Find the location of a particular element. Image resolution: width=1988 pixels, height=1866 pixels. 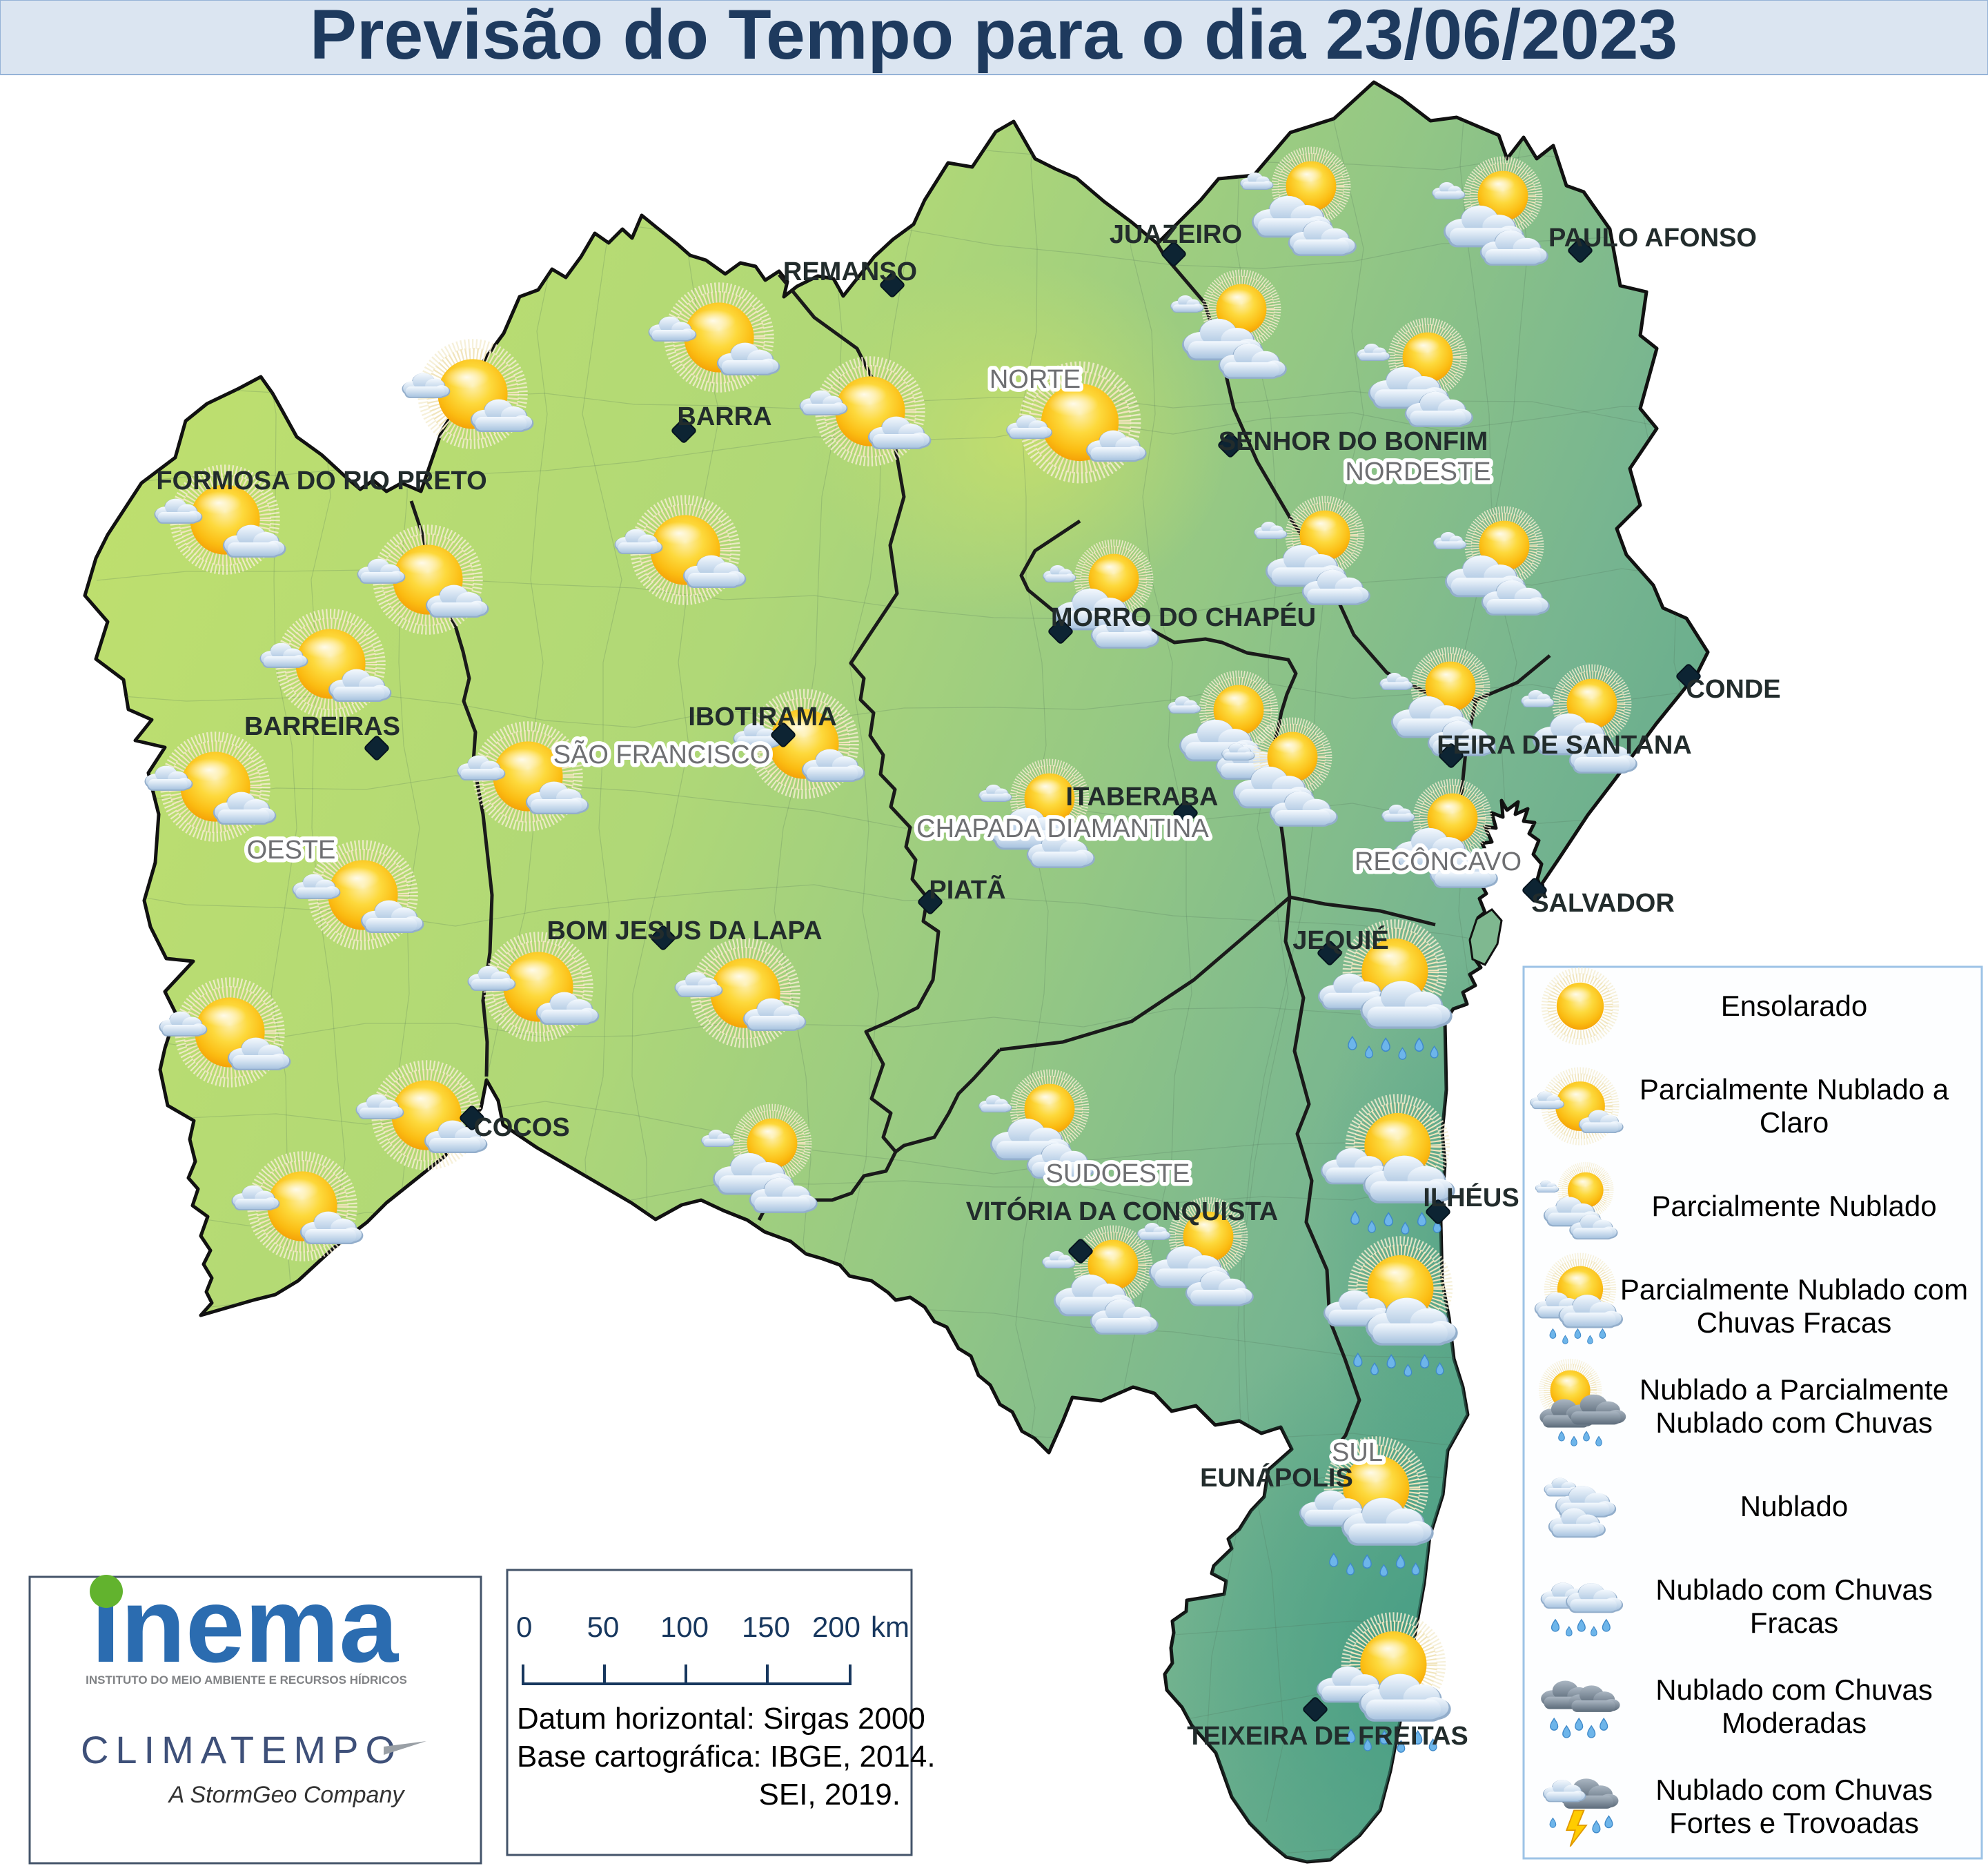

svg-text: BOM JESUS DA LAPA is located at coordinates (684, 931).